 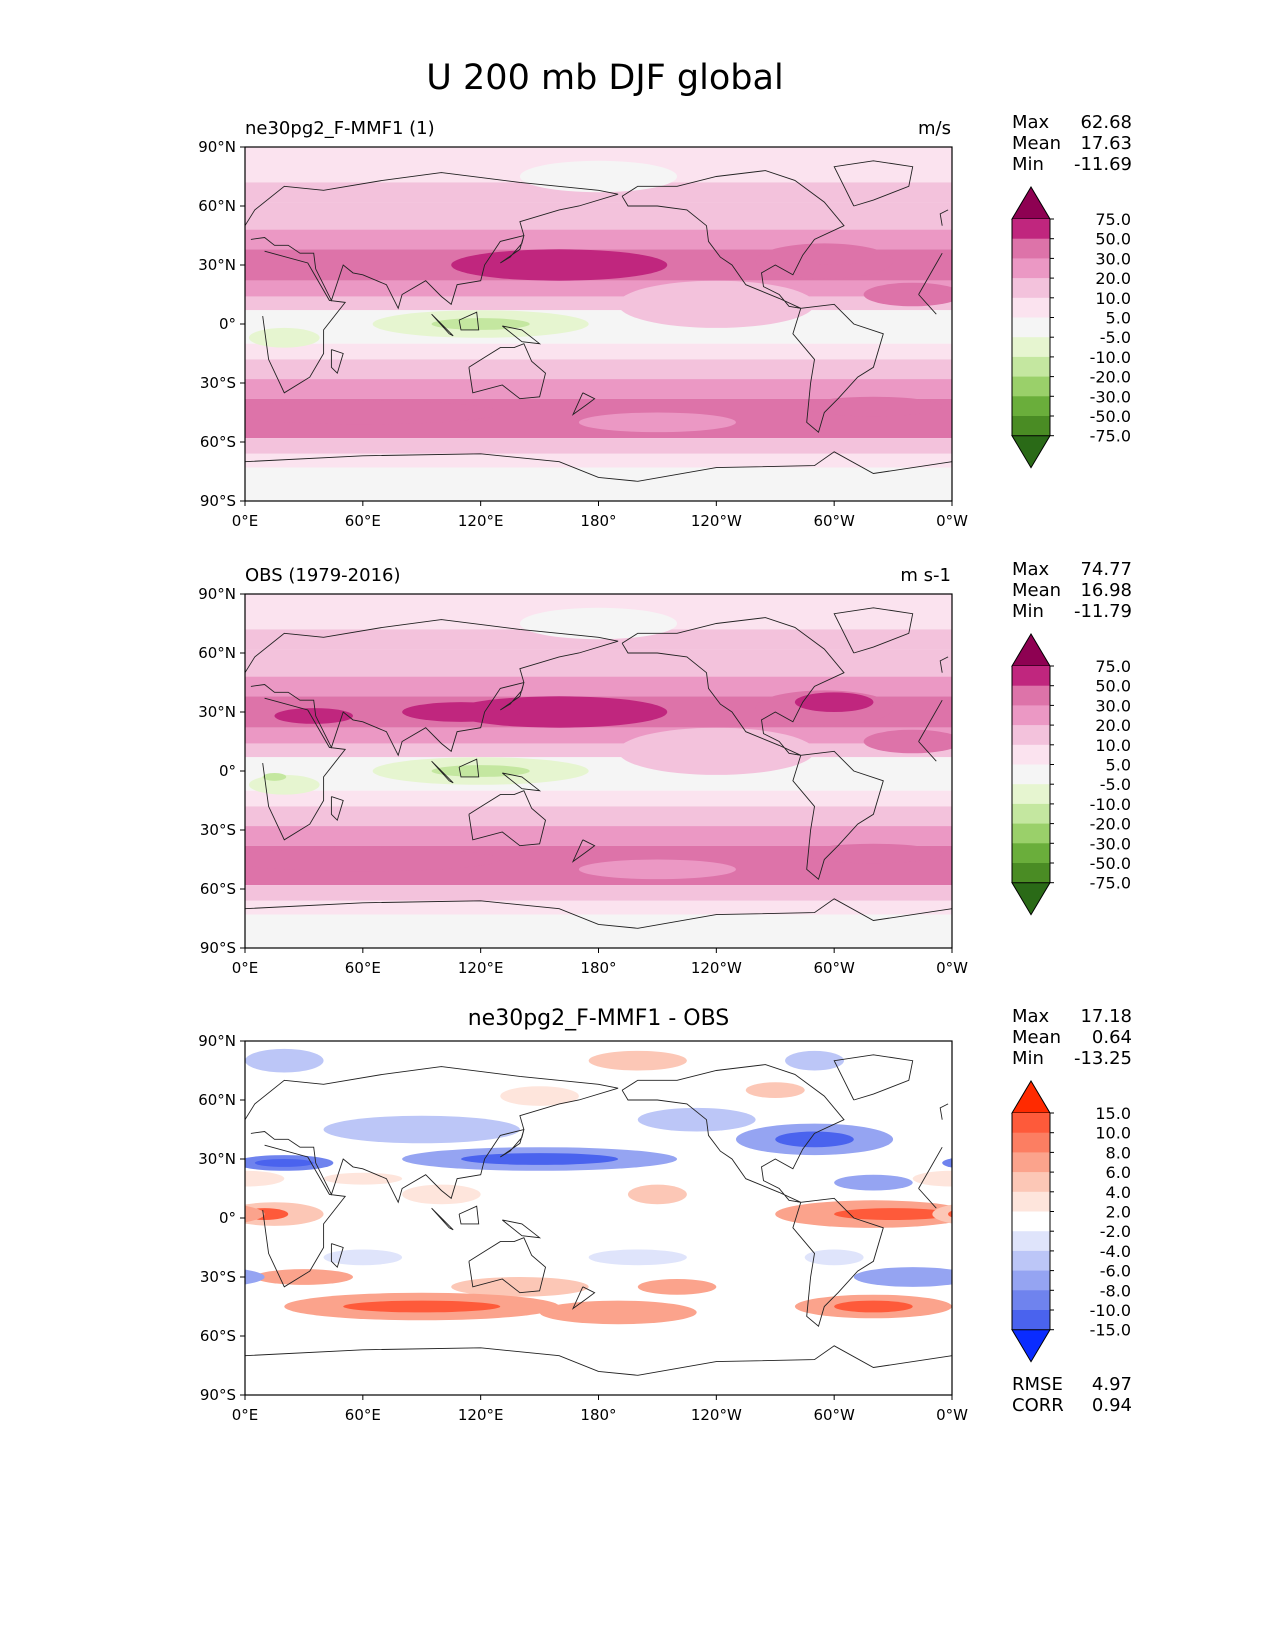 I want to click on lon-tick-label: 120°W, so click(x=716, y=968).